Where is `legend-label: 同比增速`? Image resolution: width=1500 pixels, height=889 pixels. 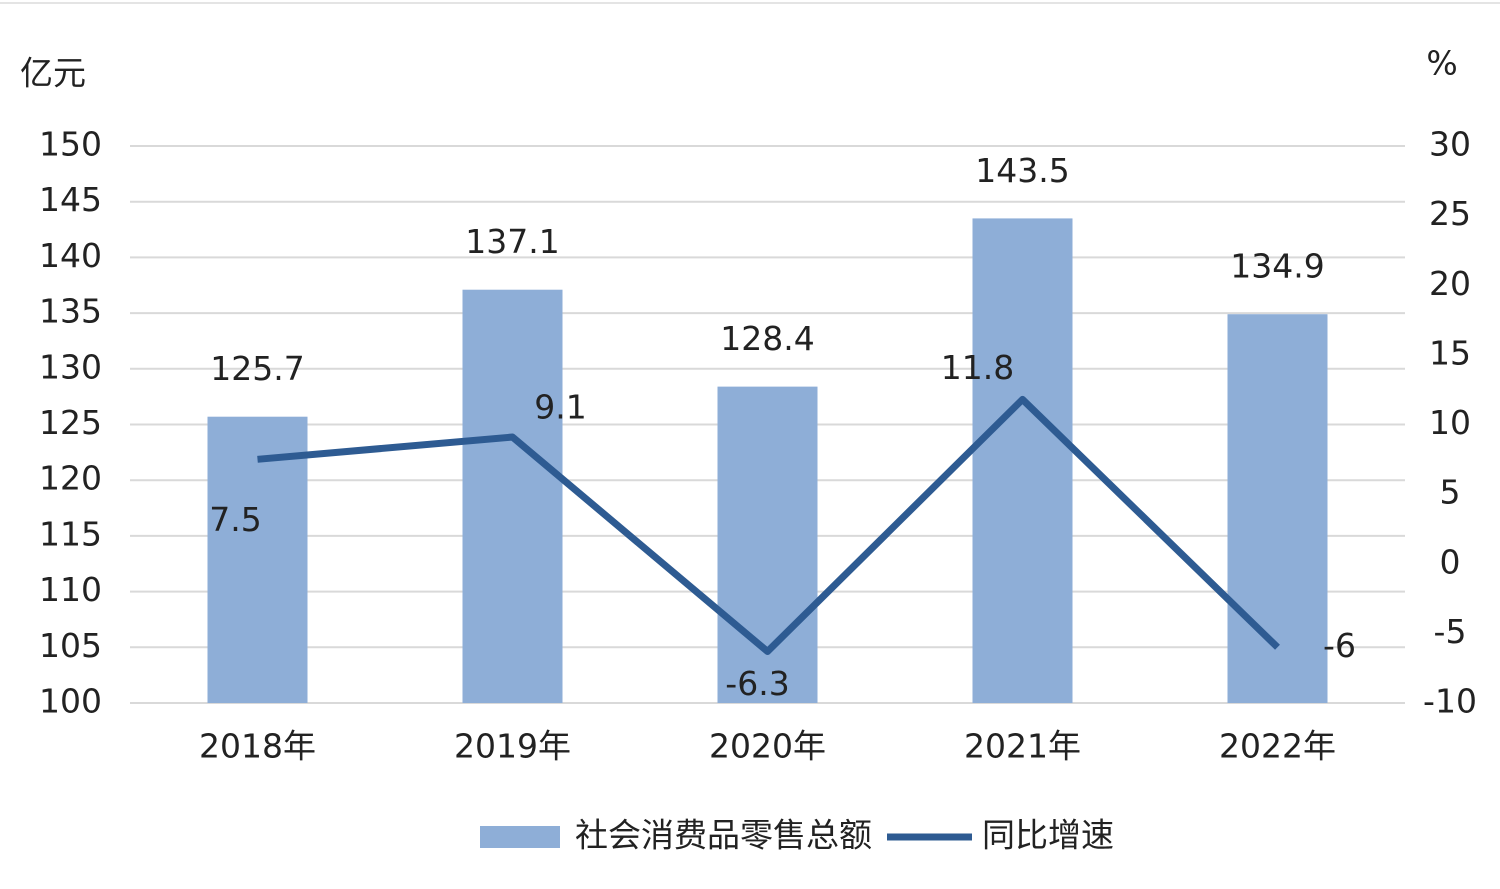
legend-label: 同比增速 is located at coordinates (1048, 835).